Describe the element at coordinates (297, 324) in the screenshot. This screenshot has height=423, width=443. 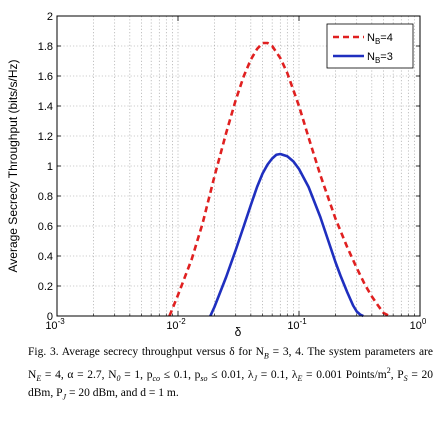
I see `x-tick-label: 10⁻¹` at that location.